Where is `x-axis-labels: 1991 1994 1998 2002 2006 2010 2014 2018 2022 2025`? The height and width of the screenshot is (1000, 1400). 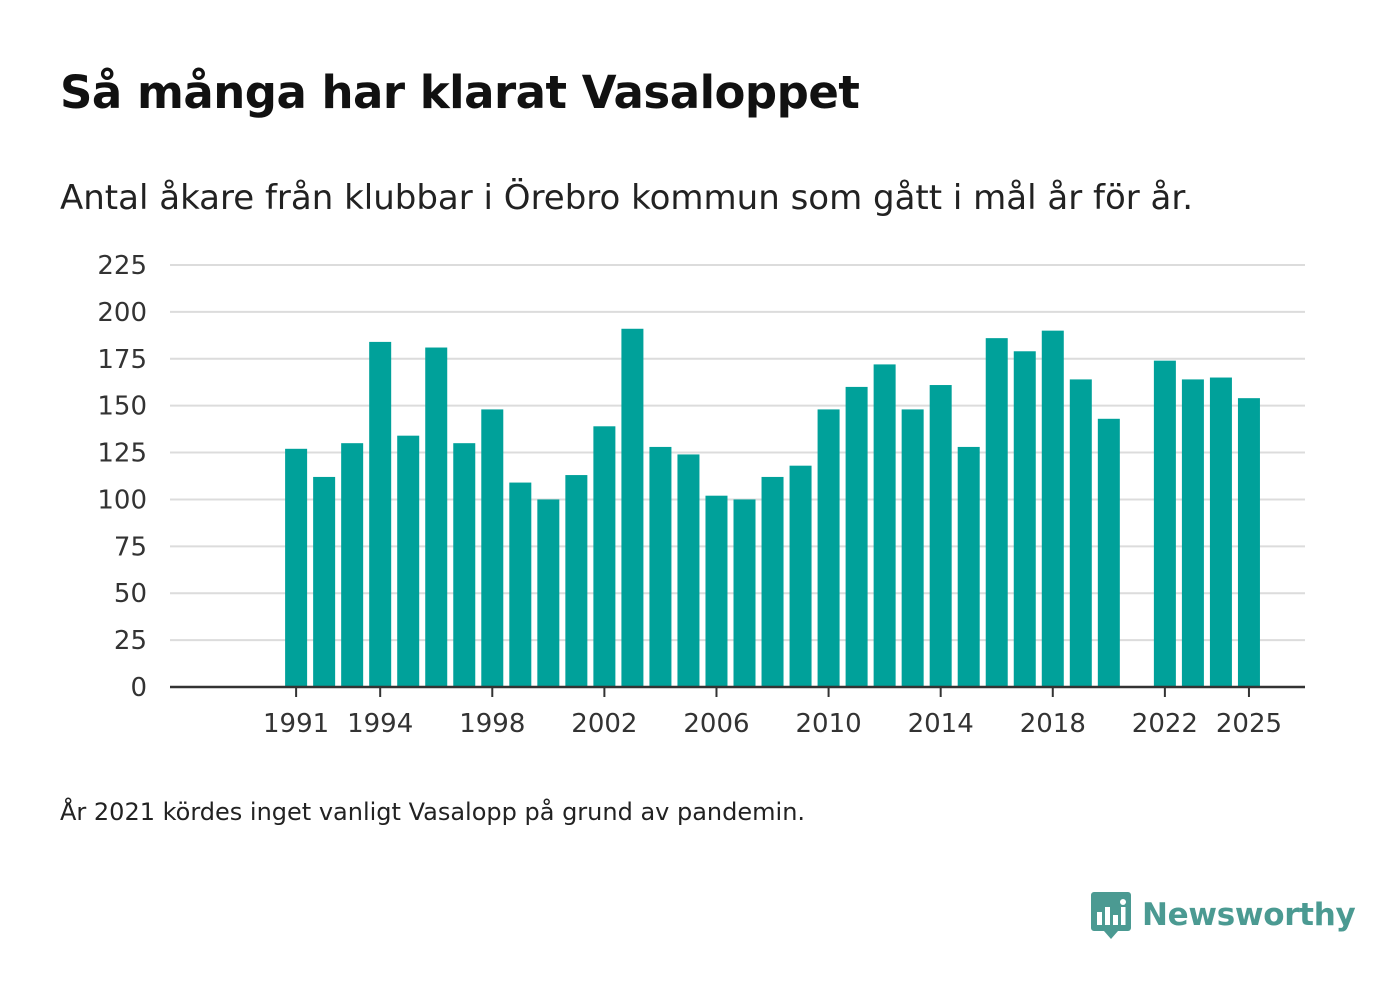
x-axis-labels: 1991 1994 1998 2002 2006 2010 2014 2018 2022 2025 is located at coordinates (772, 724).